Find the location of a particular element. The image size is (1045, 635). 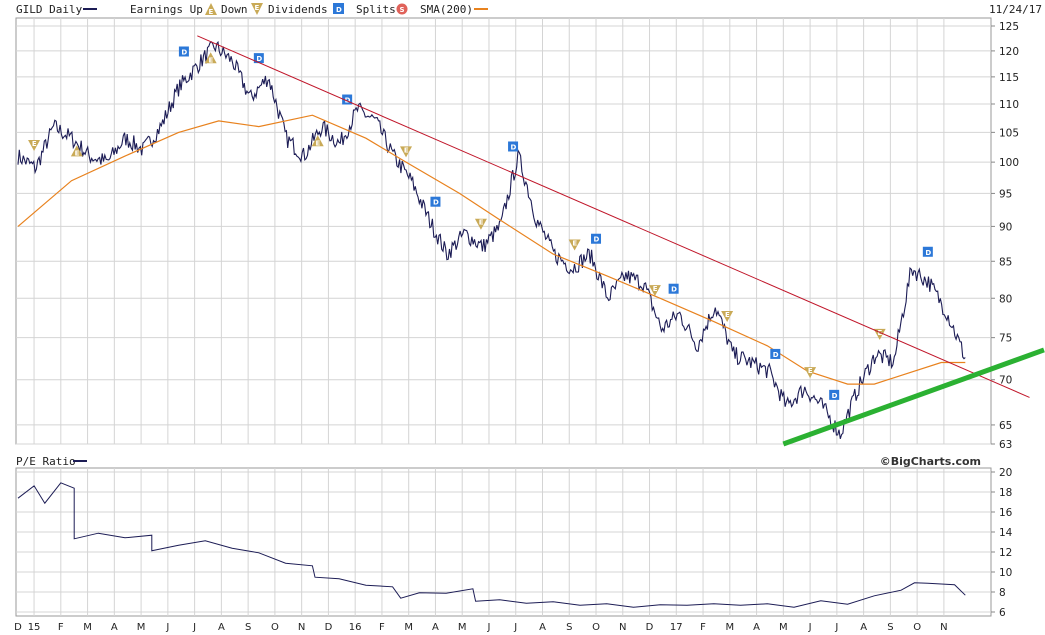

support-trendline is located at coordinates (913, 397).